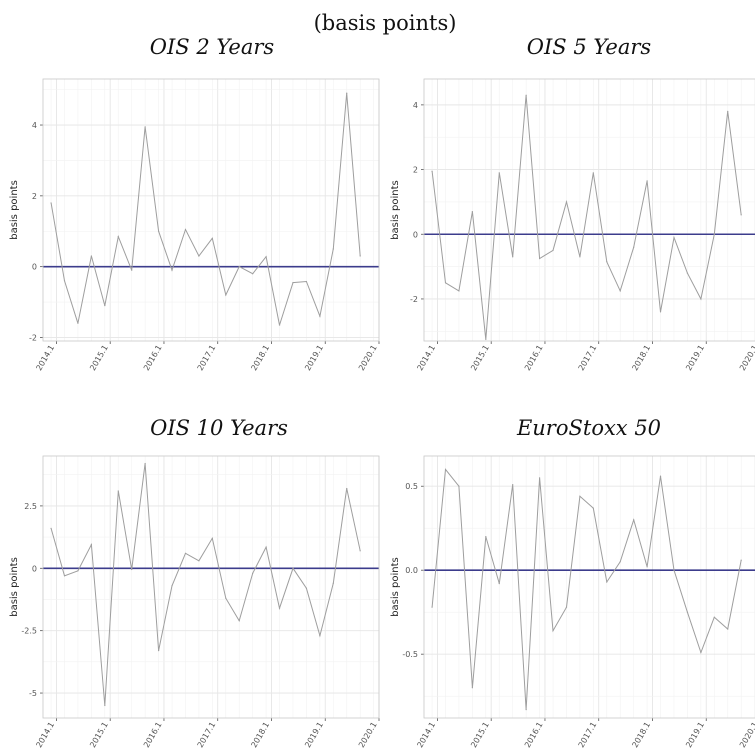  Describe the element at coordinates (411, 570) in the screenshot. I see `y-tick-label: 0.0` at that location.